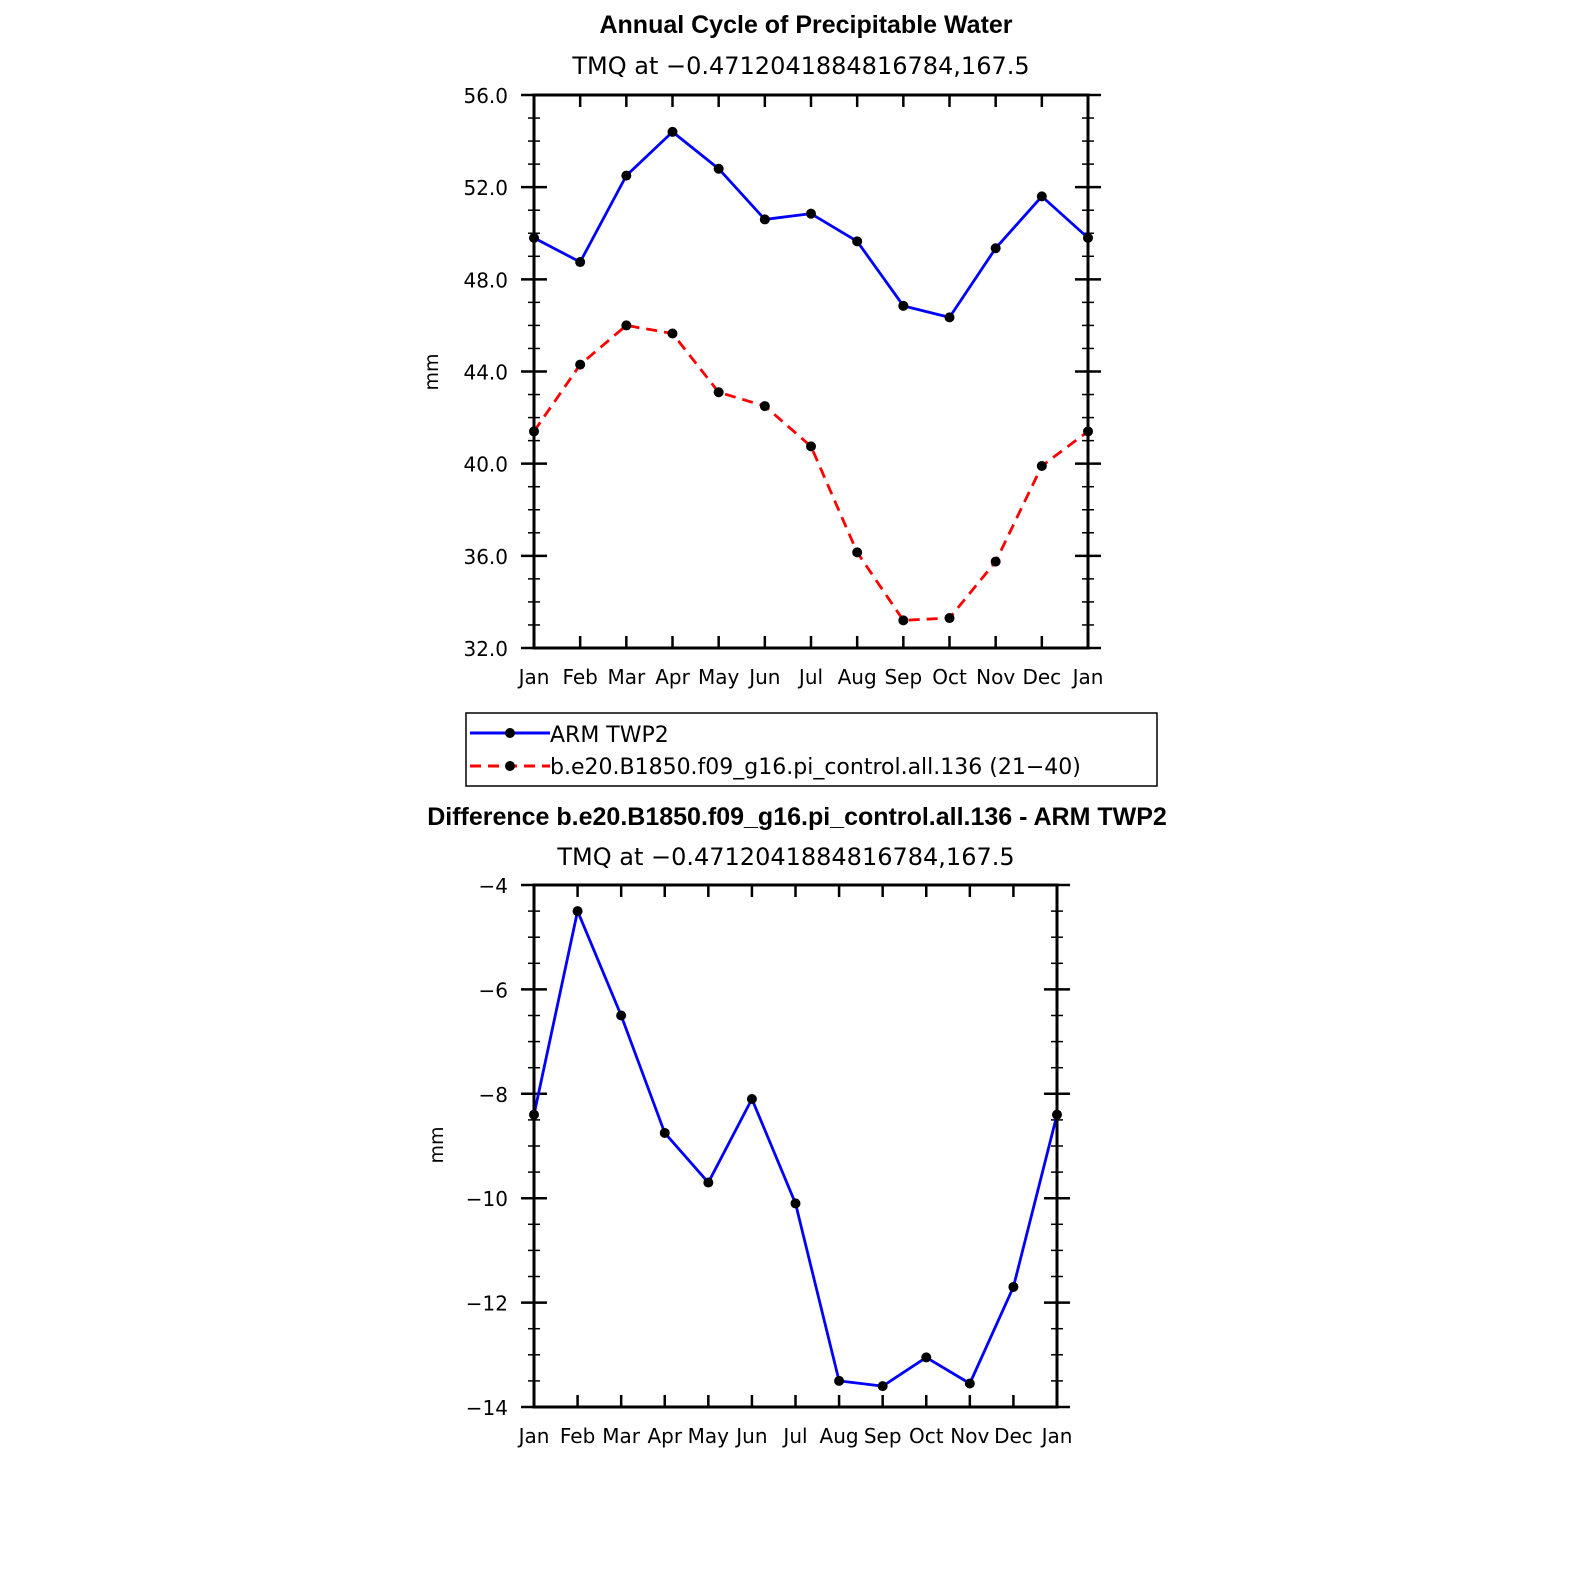  Describe the element at coordinates (903, 677) in the screenshot. I see `chart1-x-tick-label: Sep` at that location.